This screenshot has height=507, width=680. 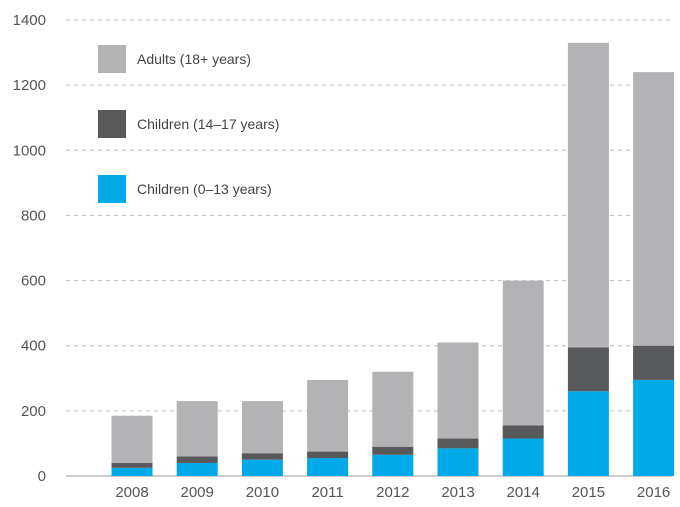 I want to click on x-axis-ticks: 2008 2009 2010 2011 2012 2013 2014 2015 2016, so click(x=392, y=492).